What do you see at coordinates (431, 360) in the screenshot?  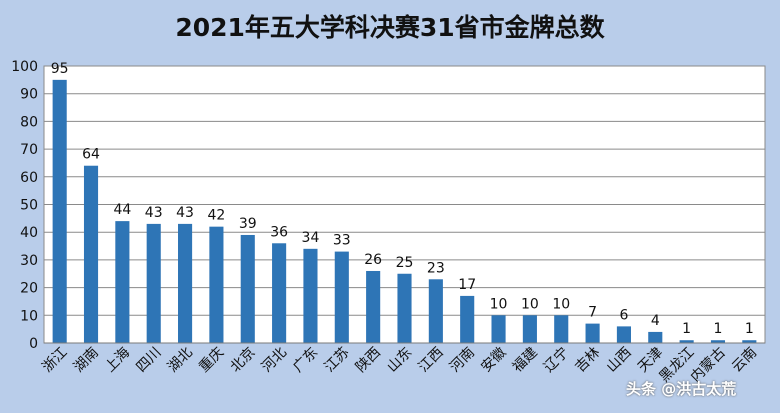 I see `x-tick-label: 江西` at bounding box center [431, 360].